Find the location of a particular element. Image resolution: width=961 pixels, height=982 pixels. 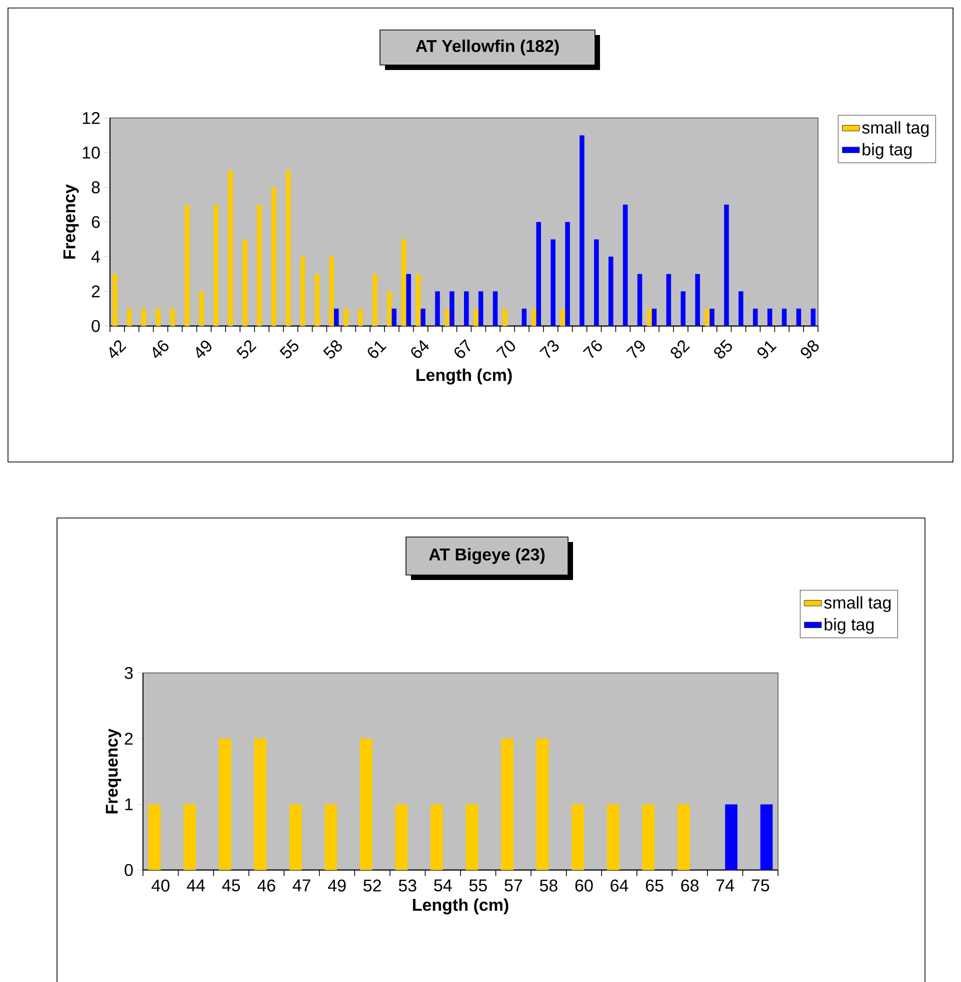

y-axis-title: Freqency is located at coordinates (71, 221).